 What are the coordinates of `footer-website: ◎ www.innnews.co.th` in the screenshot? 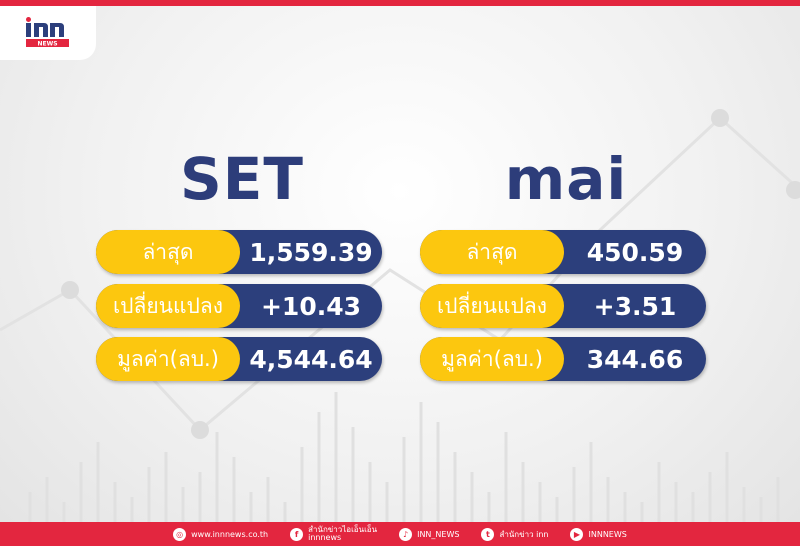 It's located at (221, 534).